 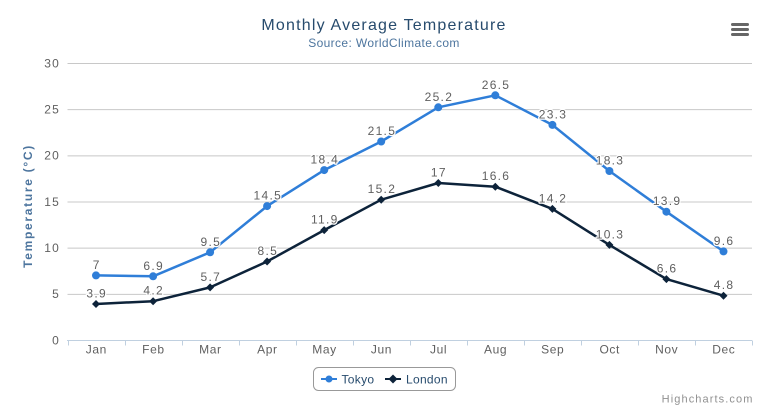 I want to click on svg-text: 30, so click(x=52, y=63).